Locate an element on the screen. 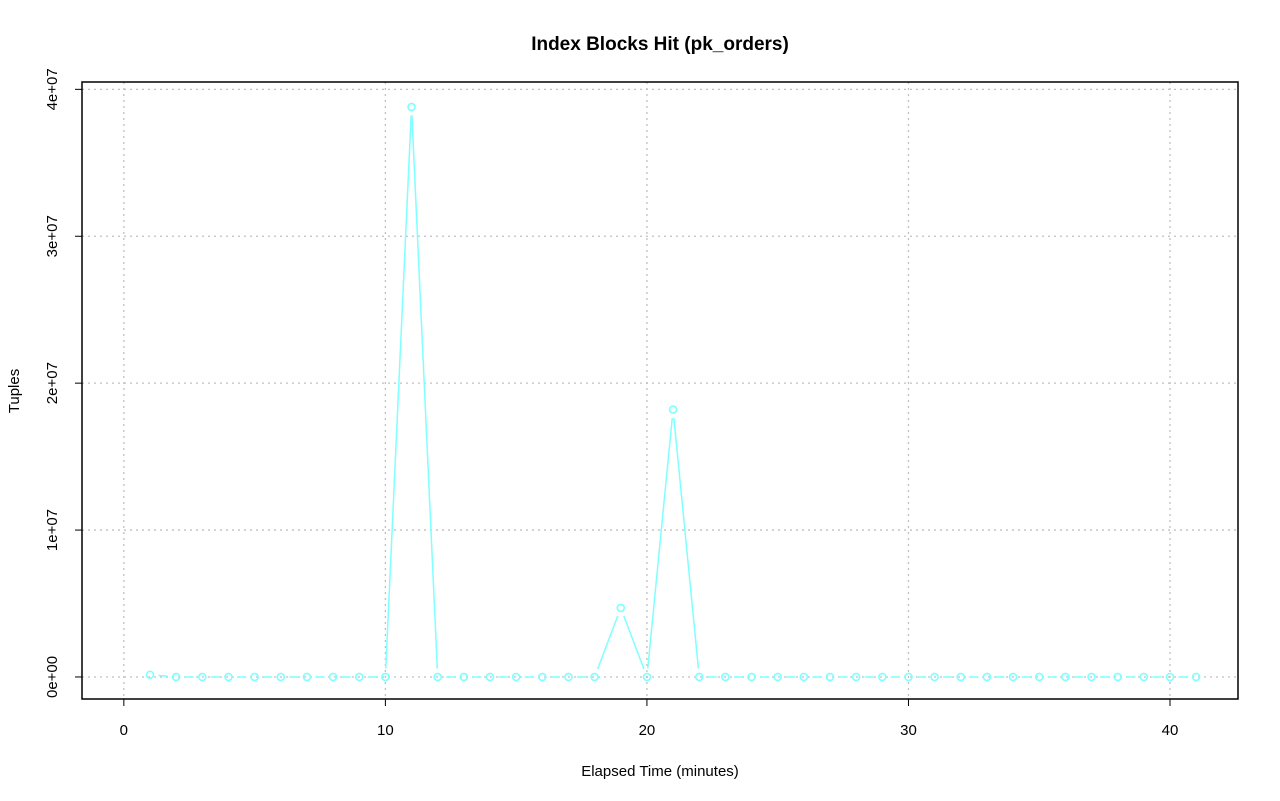 This screenshot has height=801, width=1280. x-axis: 0 10 20 30 40 is located at coordinates (649, 719).